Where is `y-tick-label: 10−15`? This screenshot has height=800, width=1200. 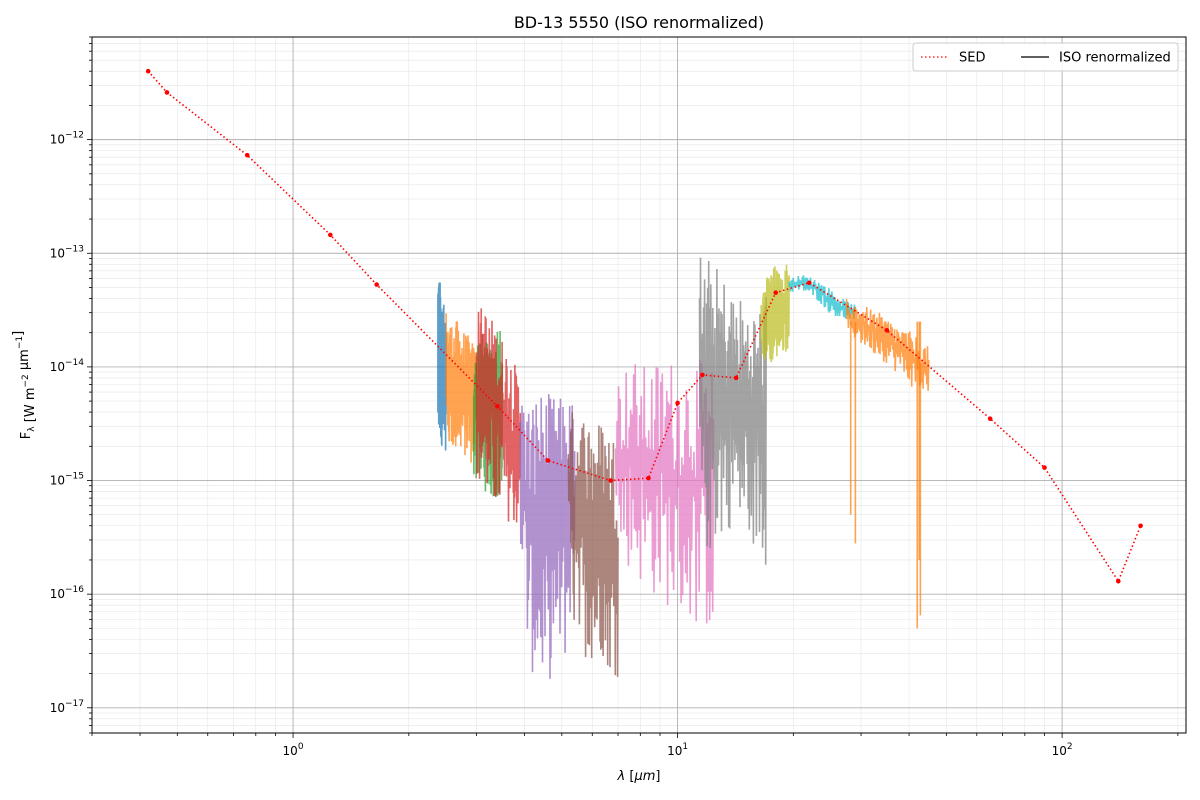
y-tick-label: 10−15 is located at coordinates (67, 480).